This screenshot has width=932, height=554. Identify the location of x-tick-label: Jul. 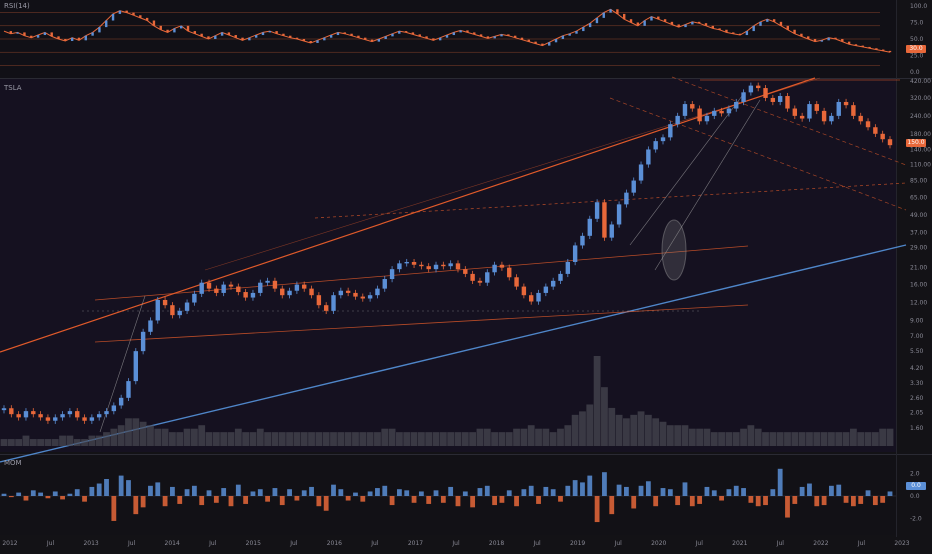
(293, 543).